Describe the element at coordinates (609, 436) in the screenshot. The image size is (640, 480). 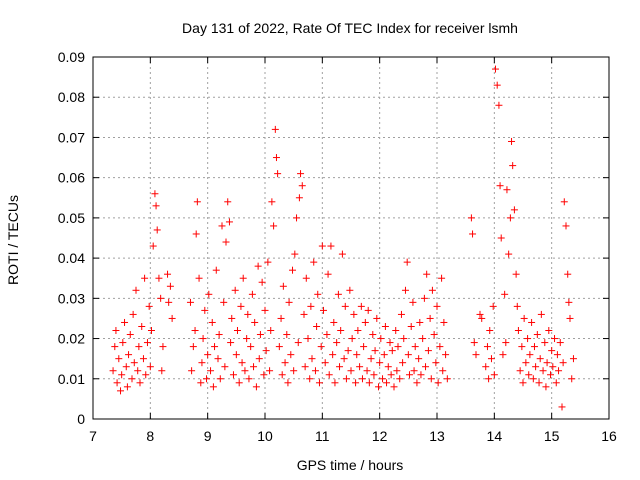
I see `x-tick-label: 16` at that location.